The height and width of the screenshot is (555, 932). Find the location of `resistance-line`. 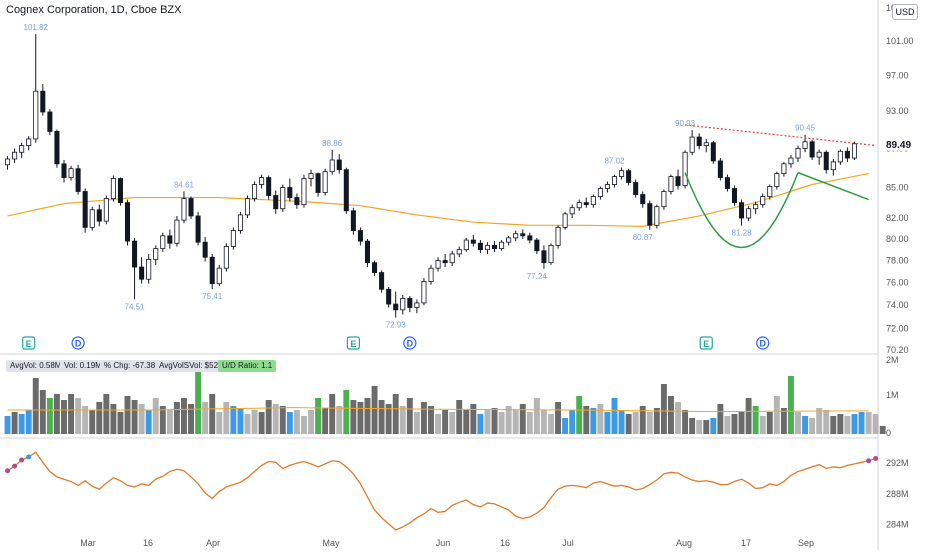

resistance-line is located at coordinates (781, 135).